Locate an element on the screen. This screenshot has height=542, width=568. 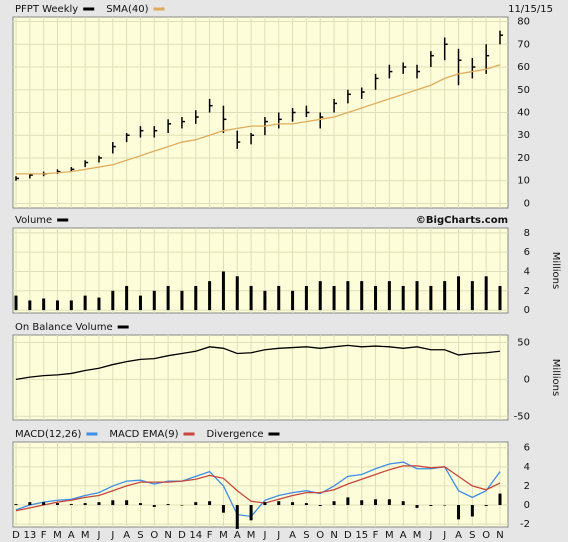
y-tick-label: 8 is located at coordinates (527, 233).